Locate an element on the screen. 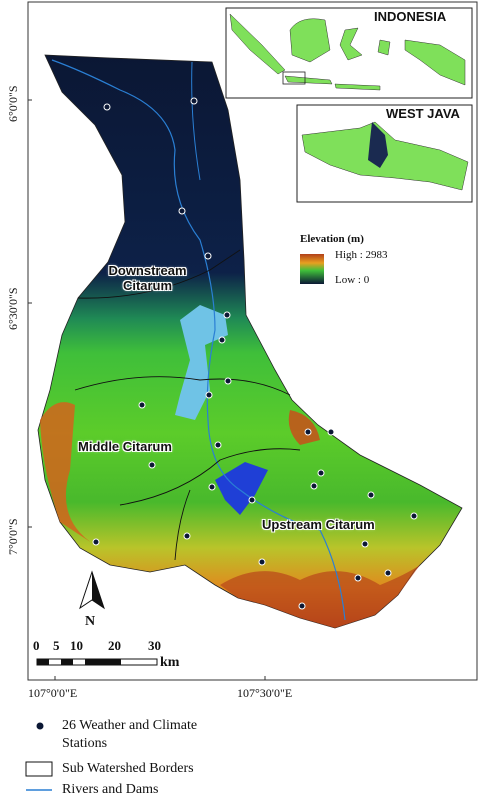 The height and width of the screenshot is (796, 481). lat-label: 7°0'0"S is located at coordinates (13, 536).